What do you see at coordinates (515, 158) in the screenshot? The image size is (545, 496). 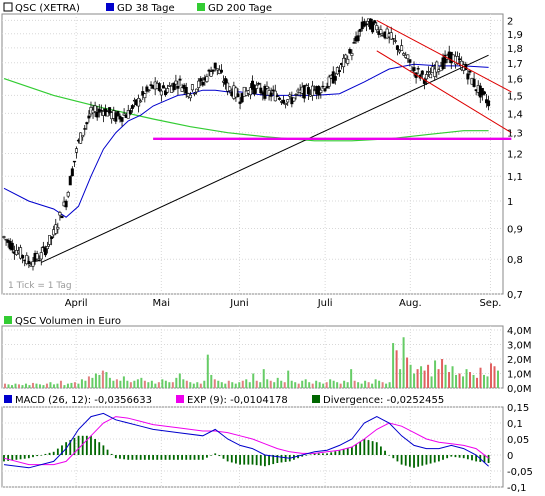 I see `price-y-ticks: 2 1,9 1,8 1,7 1,6 1,5 1,4 1,3 1,2 1,1 1 0,9 0,8 0,7` at bounding box center [515, 158].